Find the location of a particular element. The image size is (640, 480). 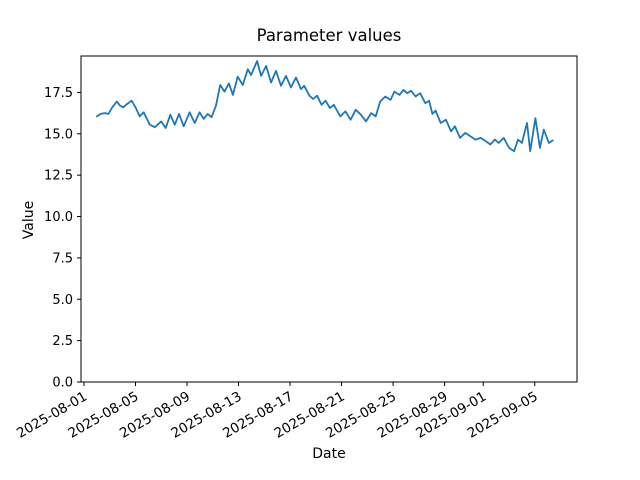

x-axis-label: Date is located at coordinates (329, 454).